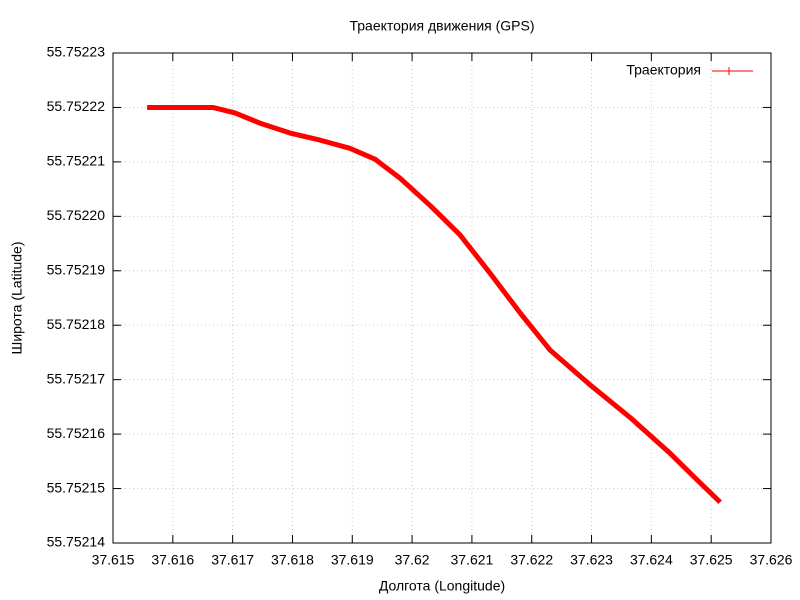  Describe the element at coordinates (232, 560) in the screenshot. I see `x-tick-label: 37.617` at that location.